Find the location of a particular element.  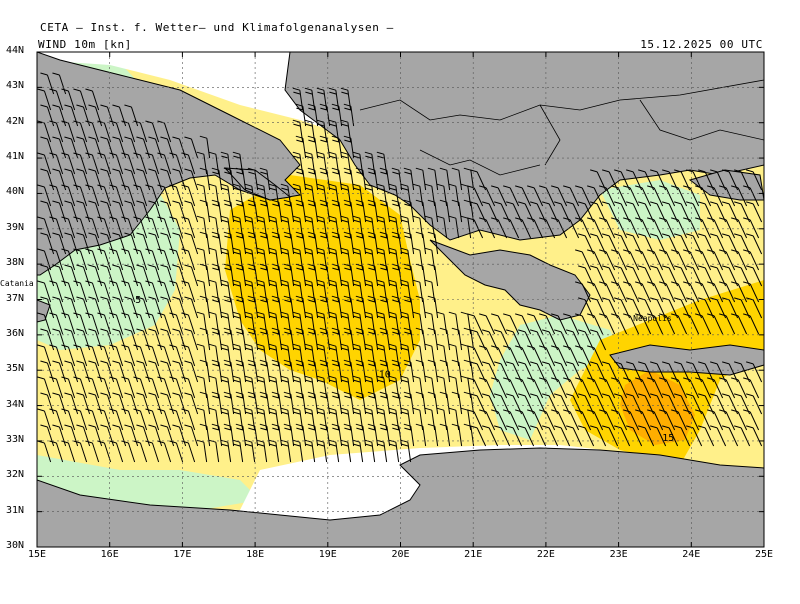

lat-label: 36N is located at coordinates (15, 333).